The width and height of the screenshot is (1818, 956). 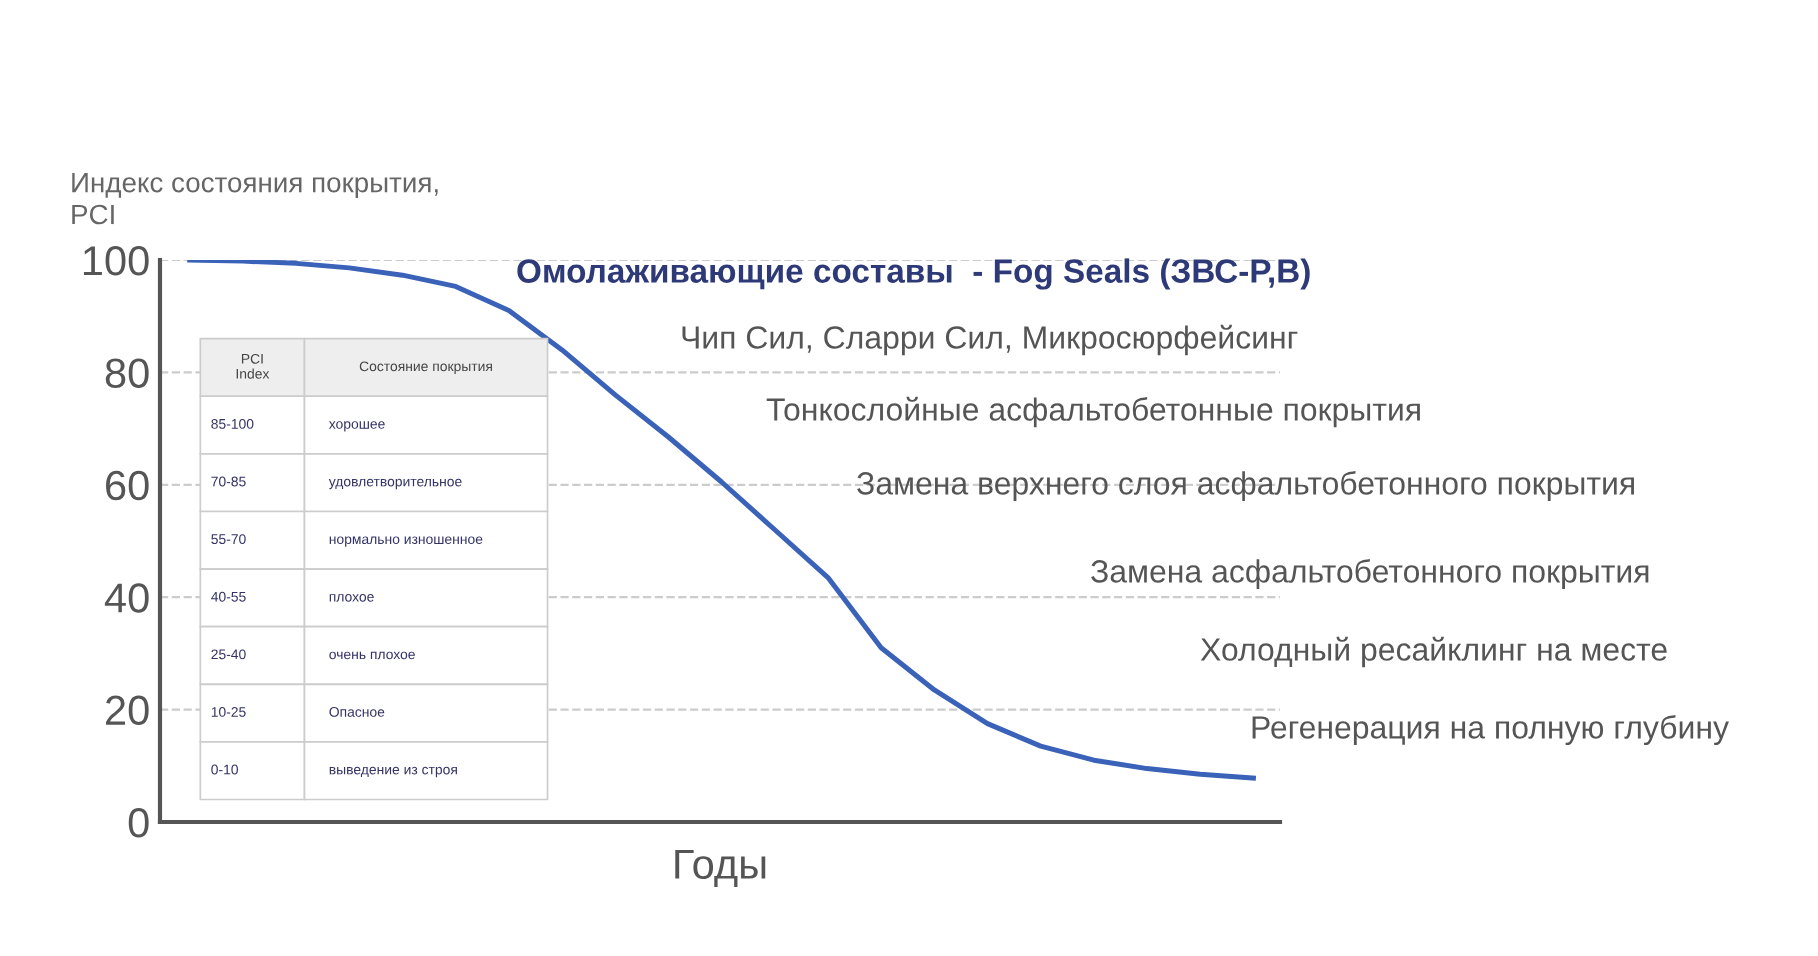 What do you see at coordinates (127, 373) in the screenshot?
I see `y-tick-label: 80` at bounding box center [127, 373].